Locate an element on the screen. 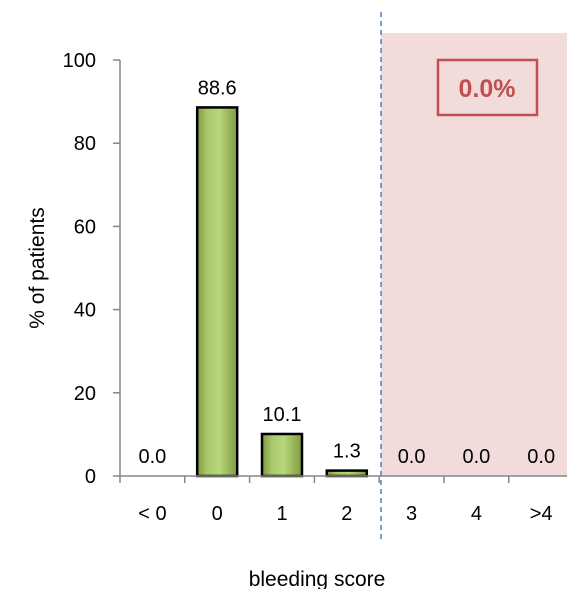 The image size is (572, 589). x-tick-label: 1 is located at coordinates (281, 514).